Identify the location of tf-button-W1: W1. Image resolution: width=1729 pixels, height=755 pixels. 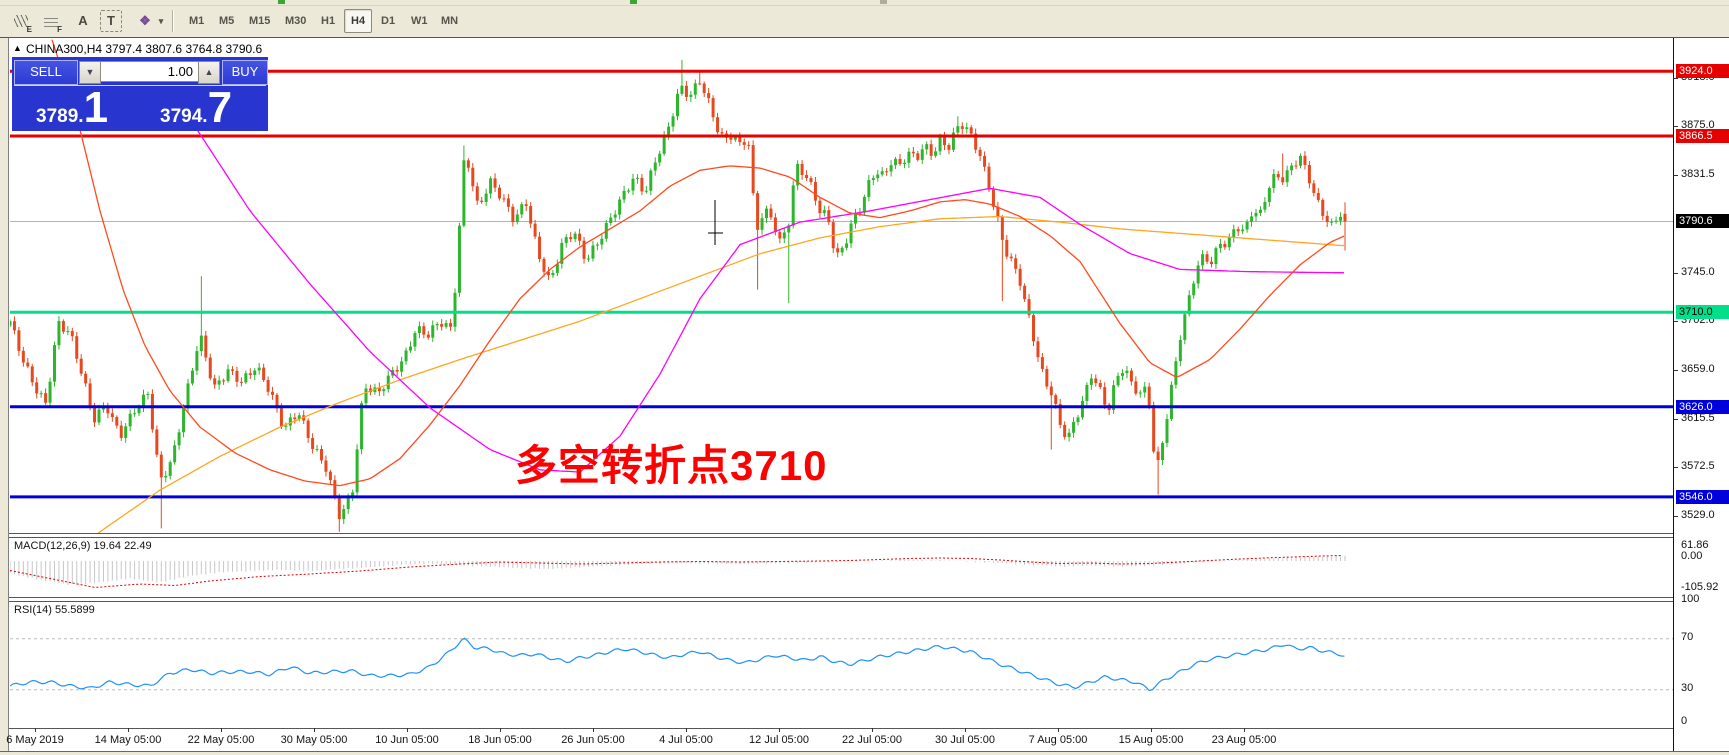
(419, 21).